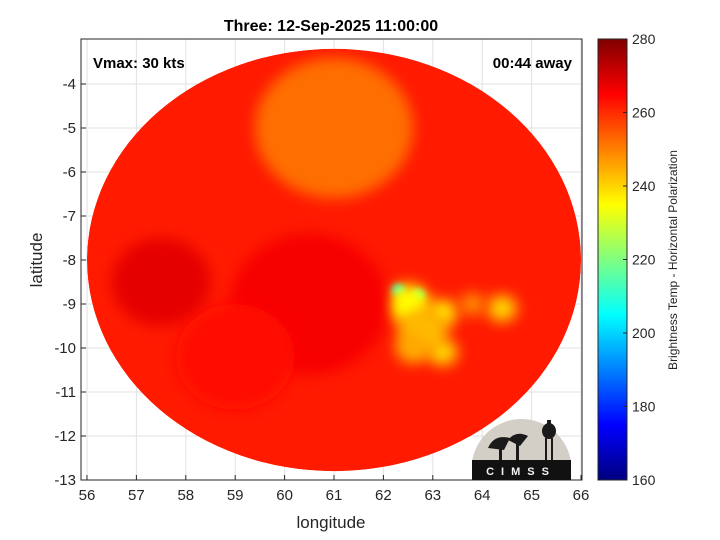 This screenshot has height=540, width=720. Describe the element at coordinates (185, 495) in the screenshot. I see `x-tick-label: 58` at that location.